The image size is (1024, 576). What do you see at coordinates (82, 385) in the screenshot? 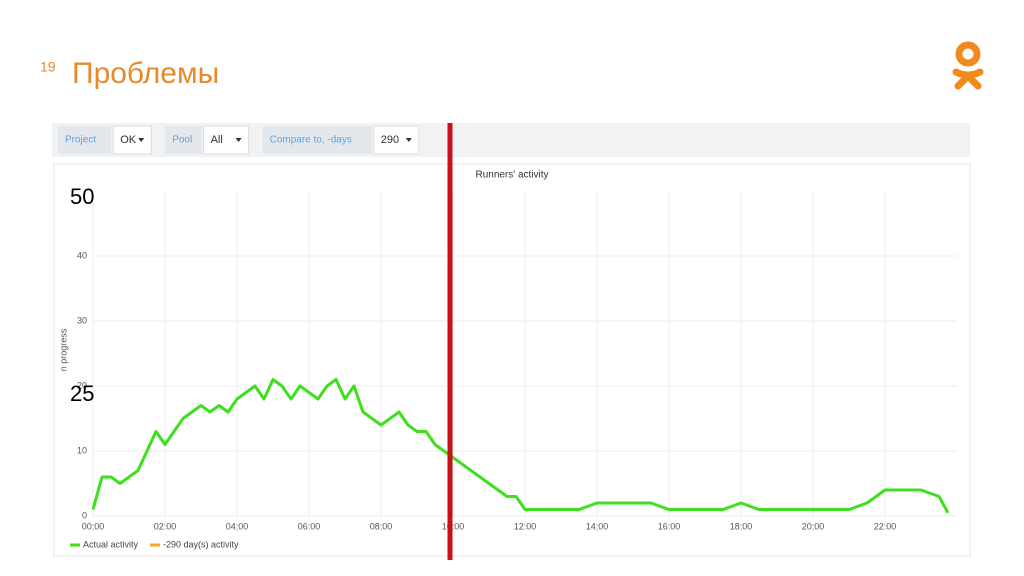
I see `y-tick-label: 20` at bounding box center [82, 385].